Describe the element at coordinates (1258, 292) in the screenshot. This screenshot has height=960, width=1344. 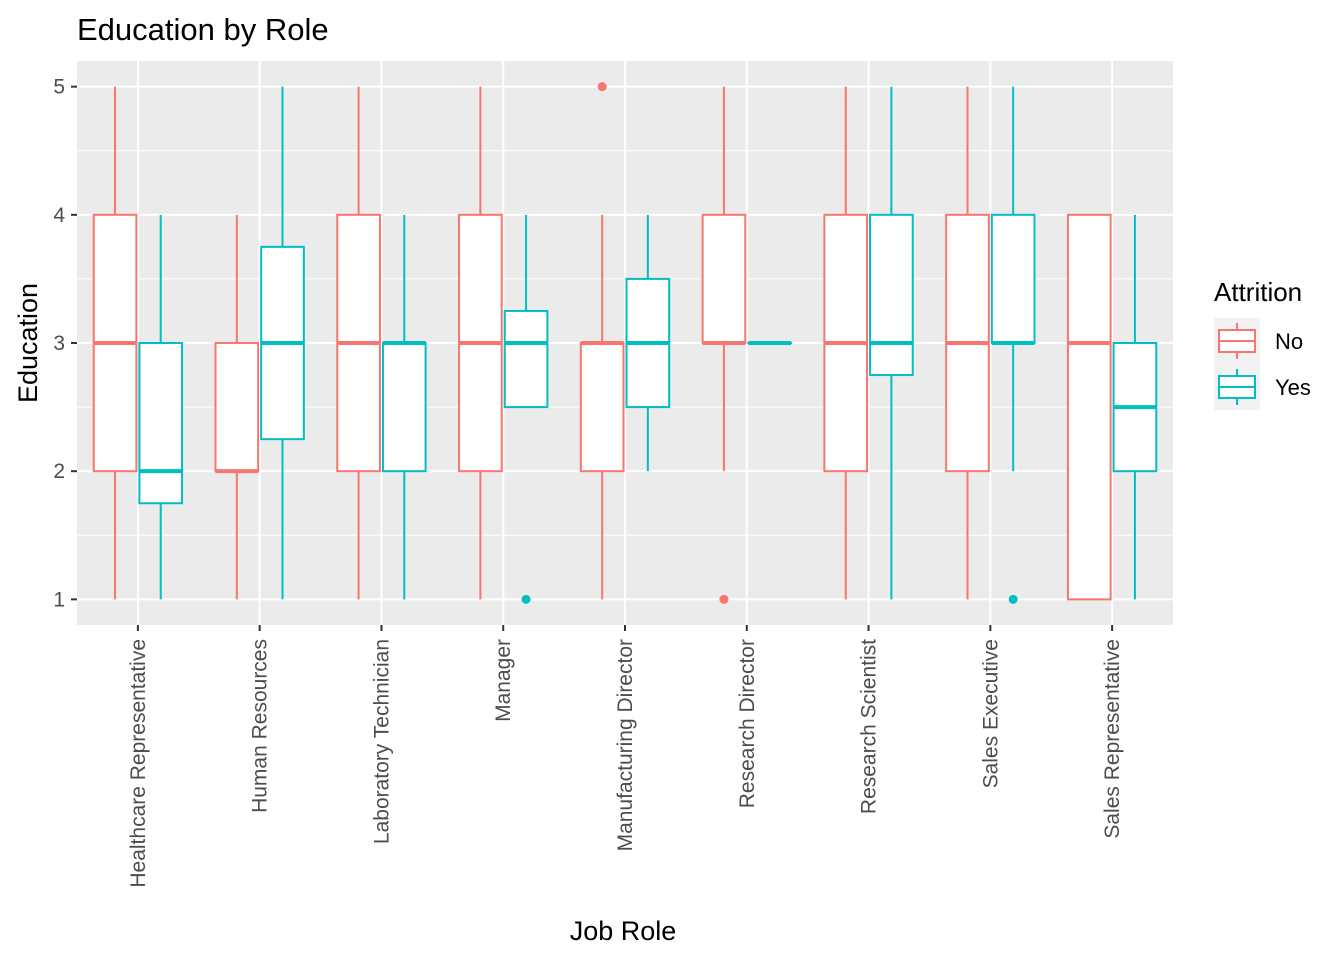
I see `legend-title: Attrition` at that location.